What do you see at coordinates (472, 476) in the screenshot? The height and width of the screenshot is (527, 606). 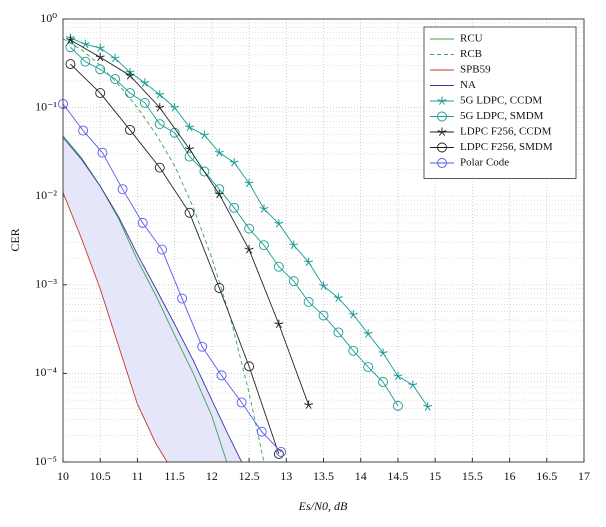 I see `x-tick-label: 15.5` at bounding box center [472, 476].